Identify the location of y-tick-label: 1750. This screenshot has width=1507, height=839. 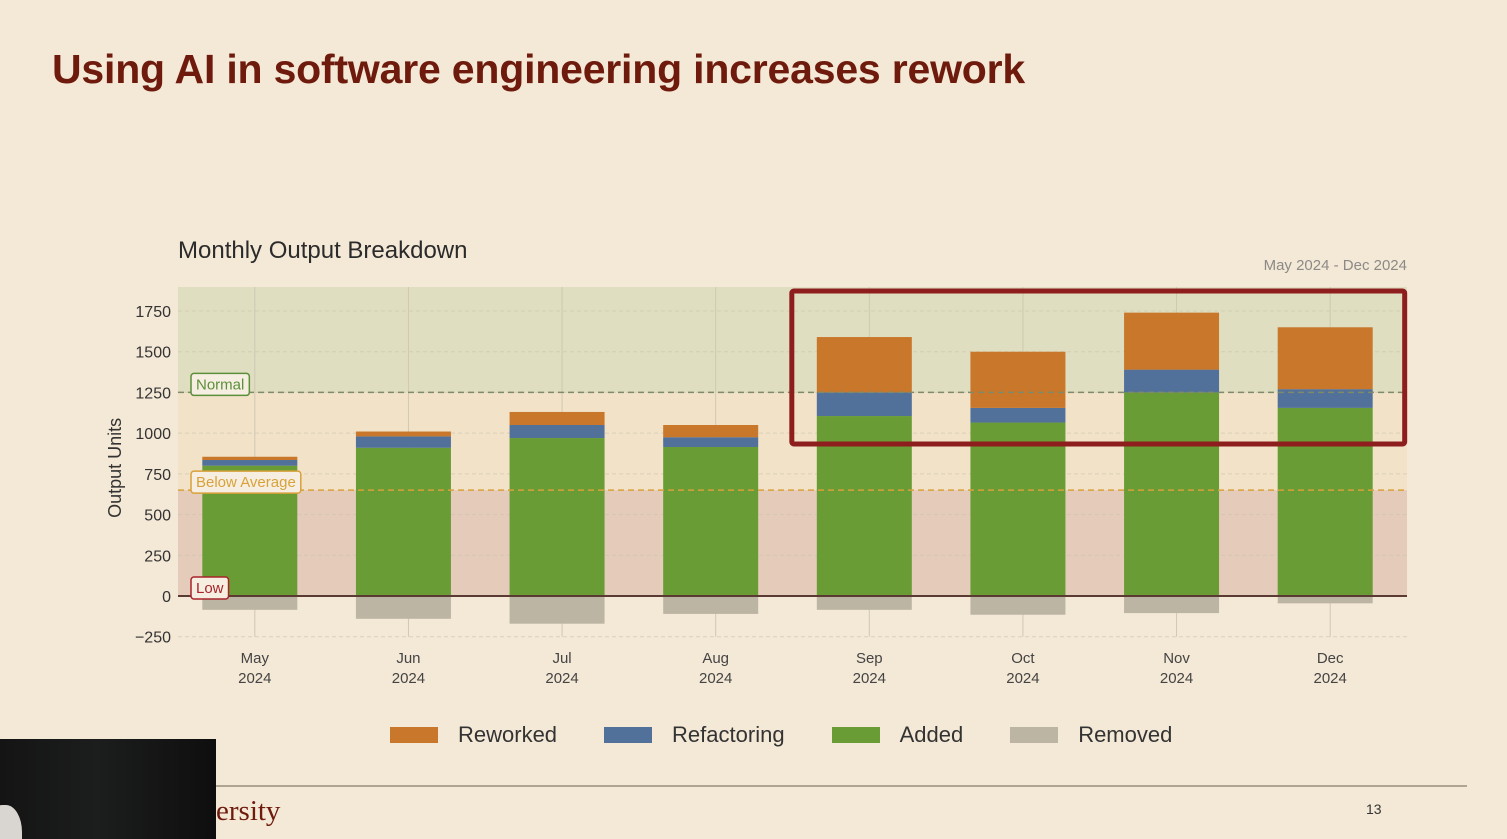
(153, 312).